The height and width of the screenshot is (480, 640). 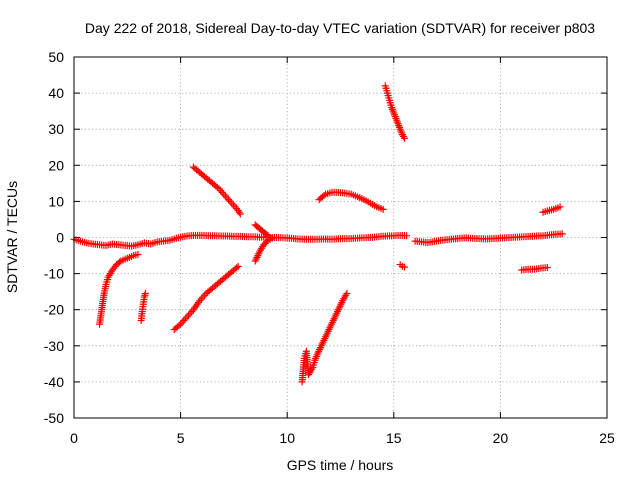 I want to click on x-tick-label: 20, so click(x=501, y=438).